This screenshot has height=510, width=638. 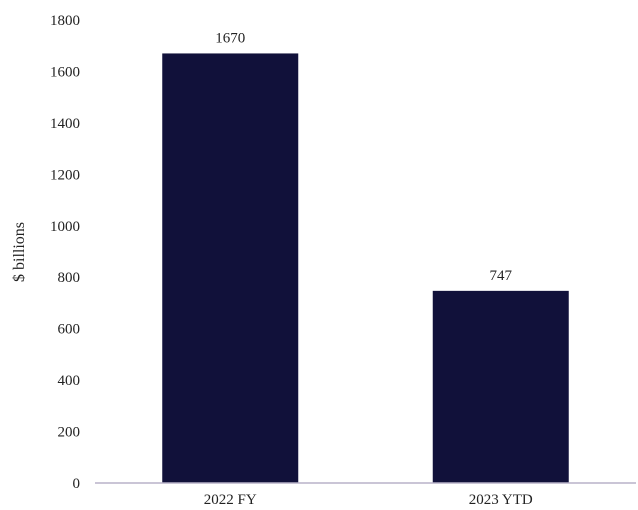 I want to click on data-label: 1670, so click(x=230, y=38).